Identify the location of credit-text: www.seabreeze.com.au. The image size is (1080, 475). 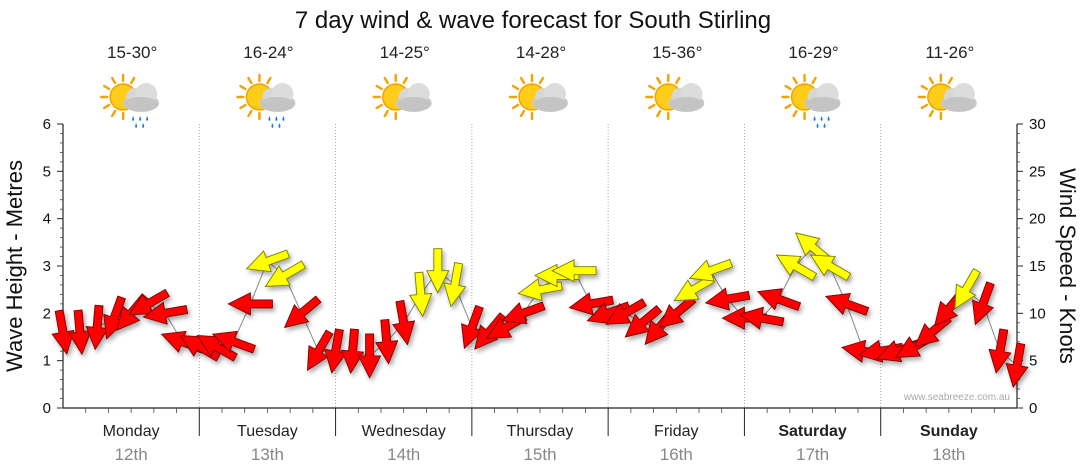
(956, 397).